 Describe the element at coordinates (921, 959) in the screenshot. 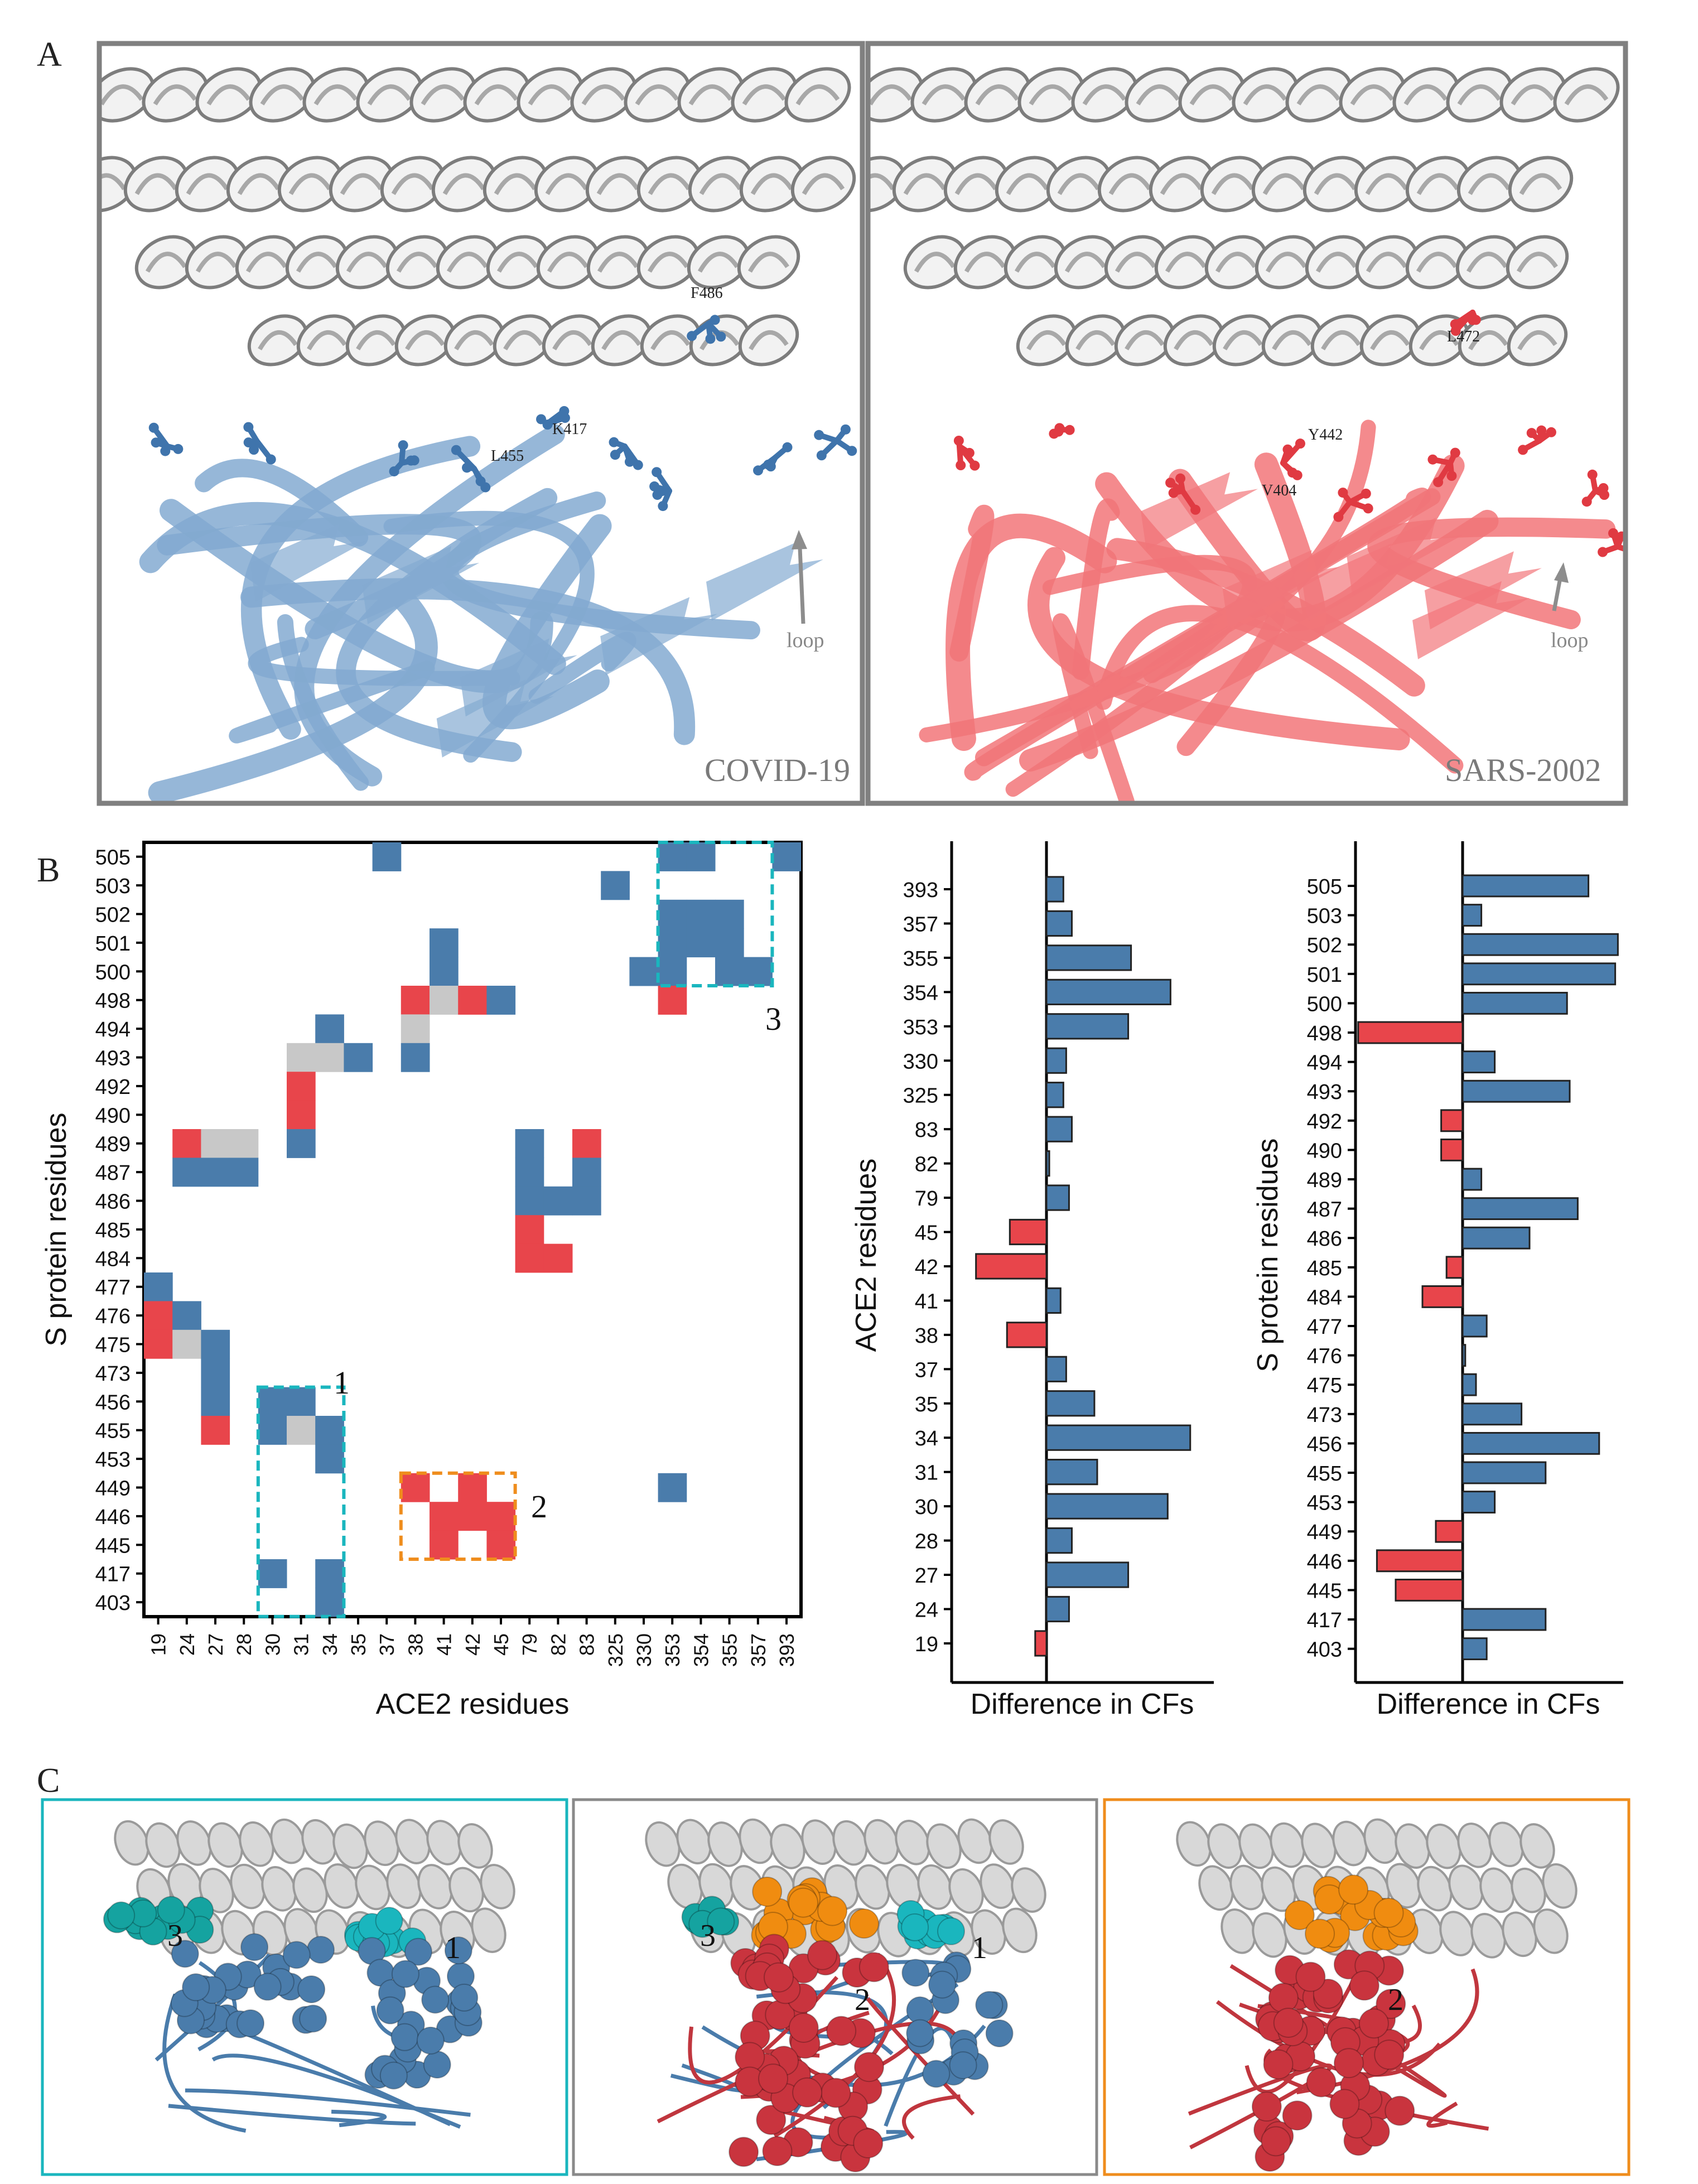

I see `bar-y-tick-label: 355` at that location.